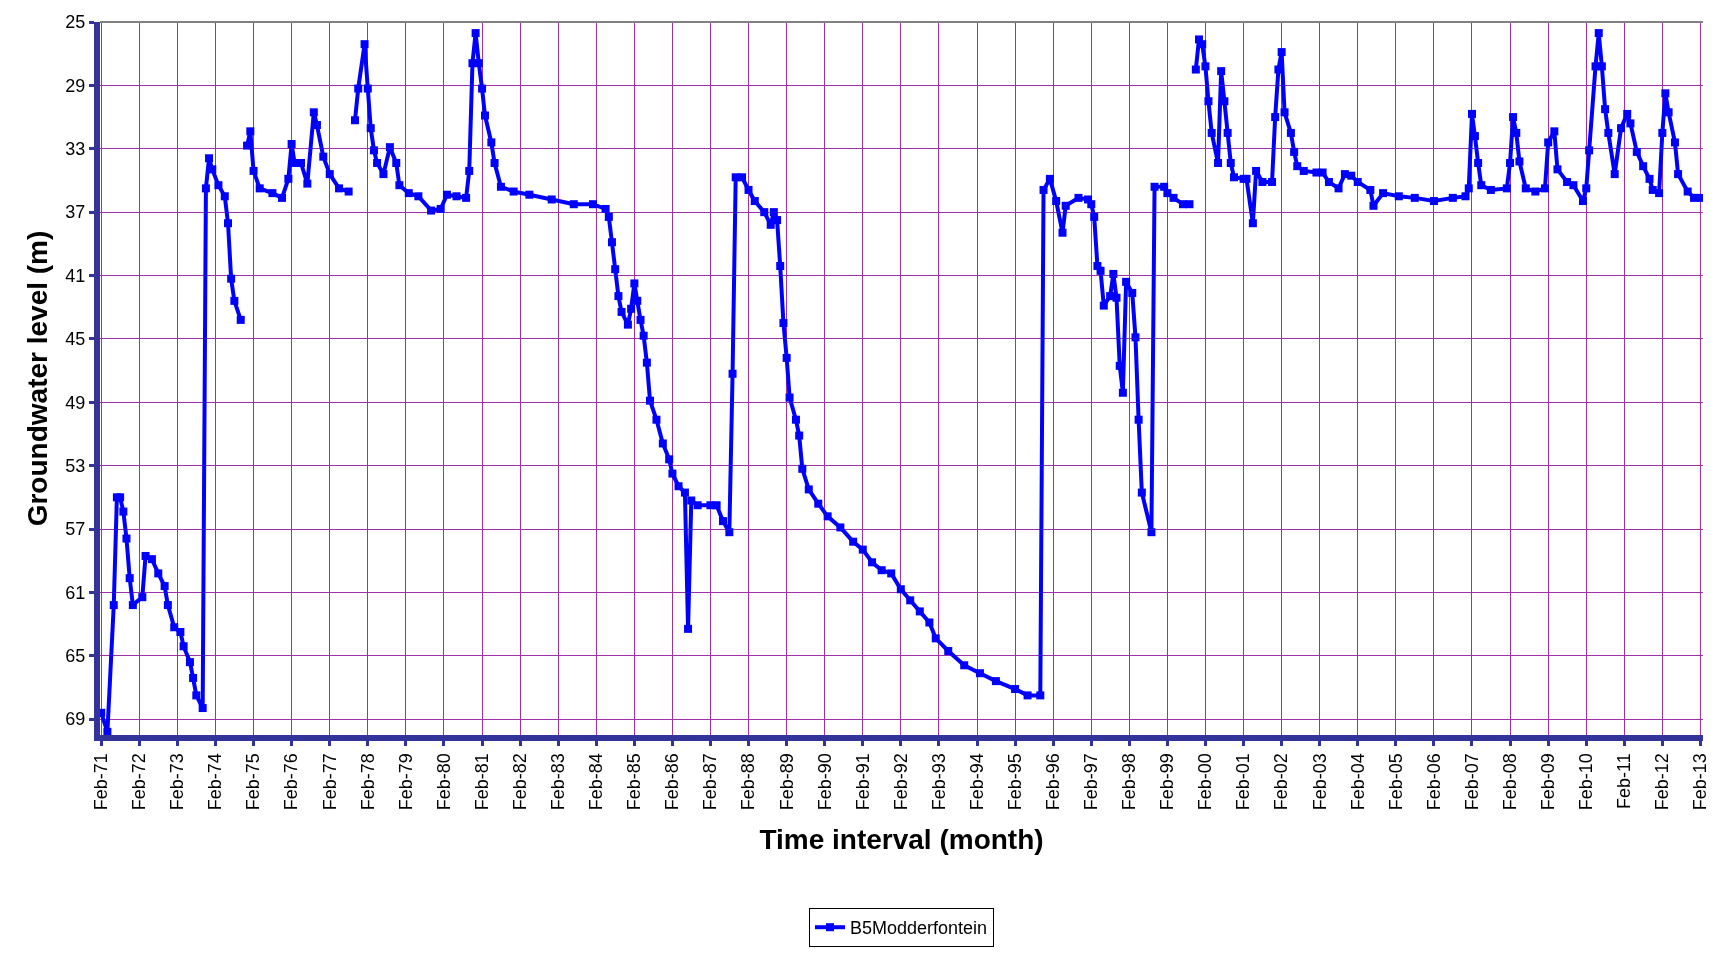  Describe the element at coordinates (919, 928) in the screenshot. I see `legend-label: B5Modderfontein` at that location.